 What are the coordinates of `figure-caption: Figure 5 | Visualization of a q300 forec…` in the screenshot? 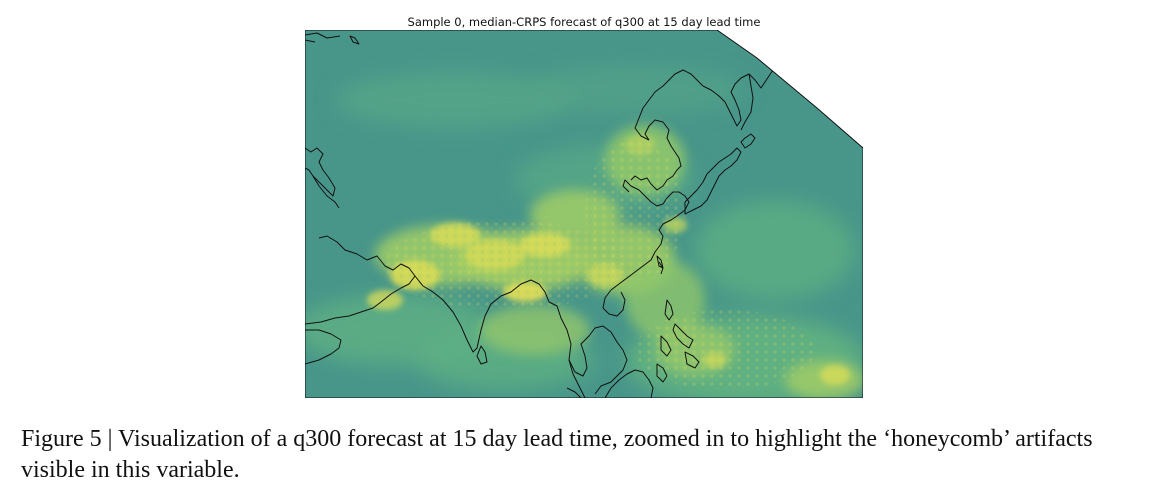 It's located at (591, 455).